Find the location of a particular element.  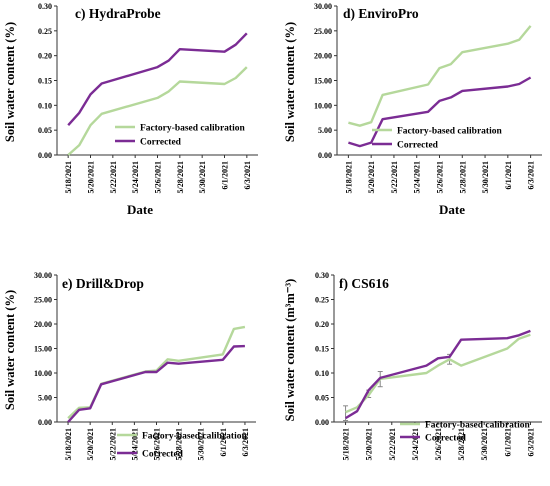

chart-title: c) HydraProbe is located at coordinates (118, 13).